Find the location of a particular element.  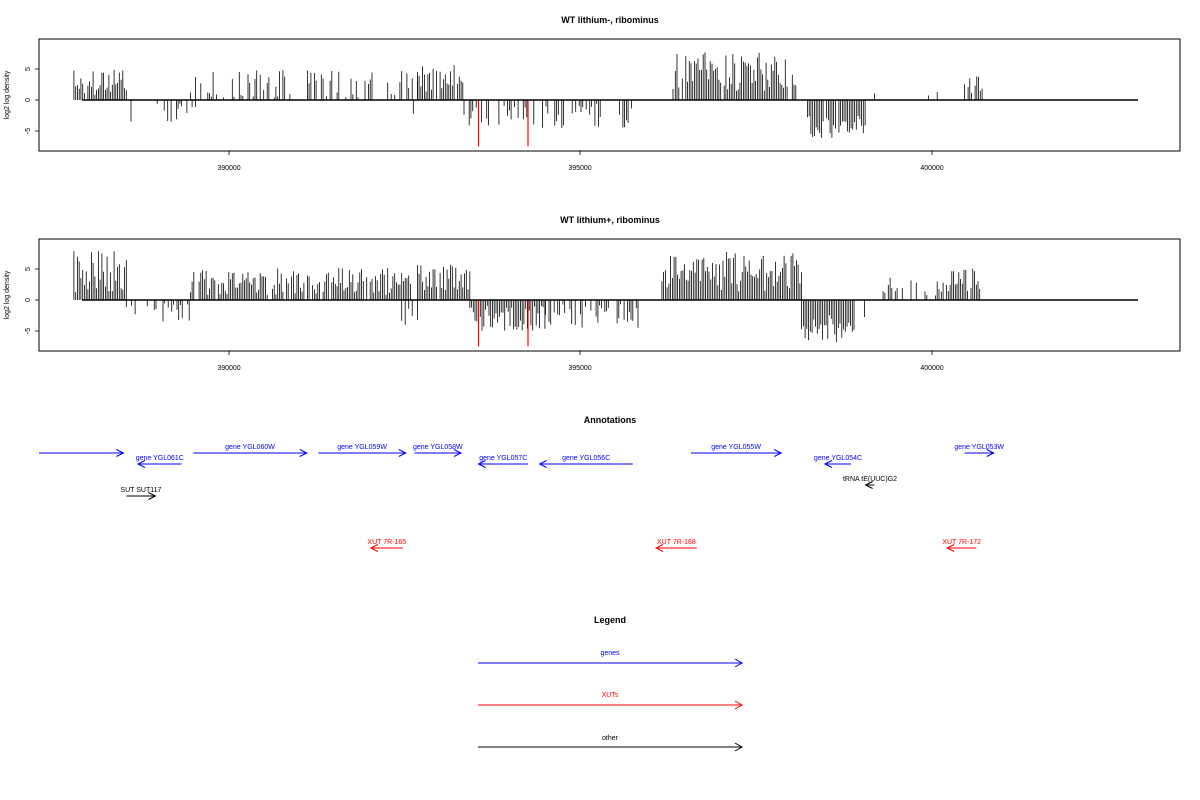

annotation-label: gene YGL055W is located at coordinates (736, 447).